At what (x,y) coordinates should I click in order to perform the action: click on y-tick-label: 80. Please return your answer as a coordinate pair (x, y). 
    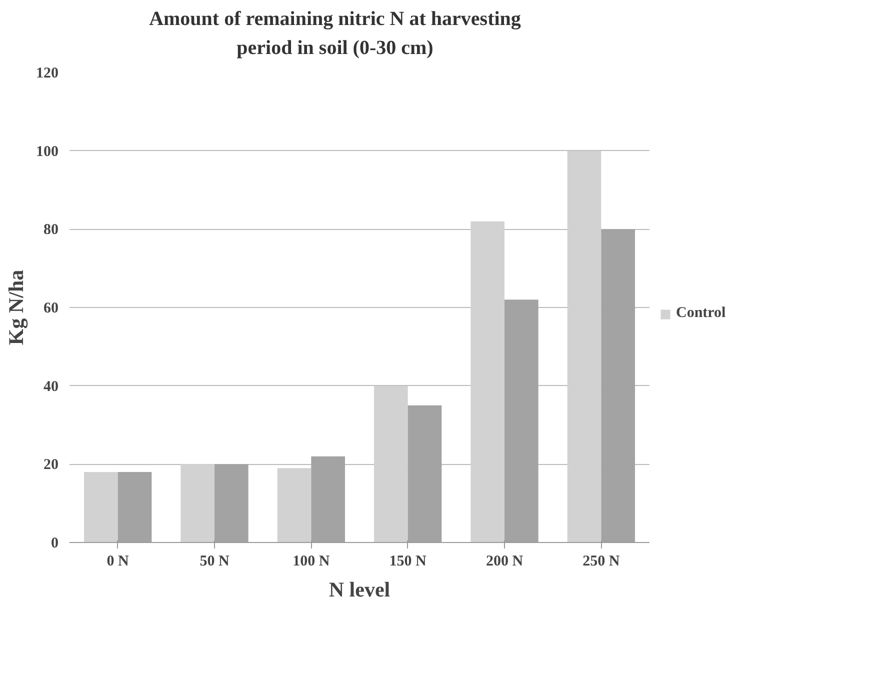
    Looking at the image, I should click on (51, 230).